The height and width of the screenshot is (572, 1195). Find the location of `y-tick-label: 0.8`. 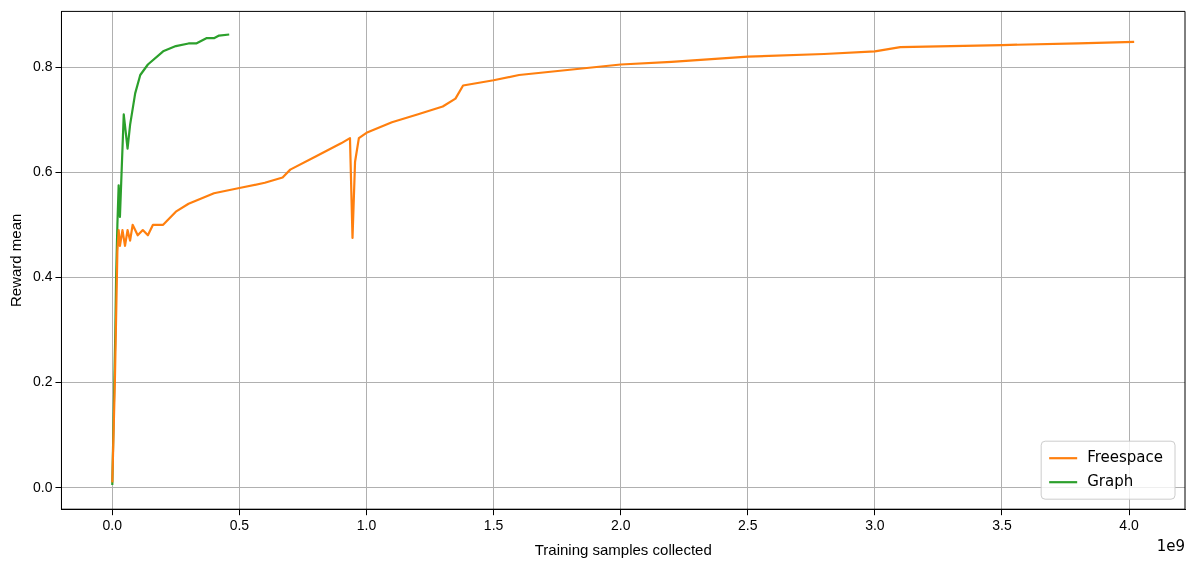

y-tick-label: 0.8 is located at coordinates (42, 65).